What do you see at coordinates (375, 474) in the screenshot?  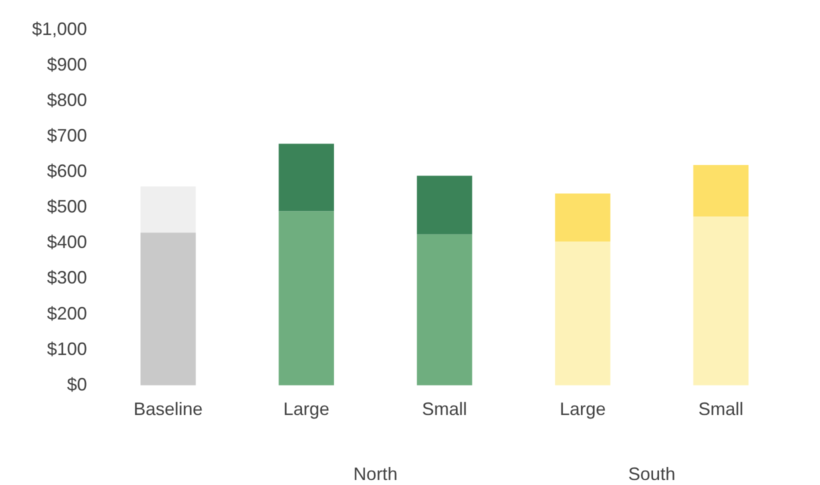 I see `text: North` at bounding box center [375, 474].